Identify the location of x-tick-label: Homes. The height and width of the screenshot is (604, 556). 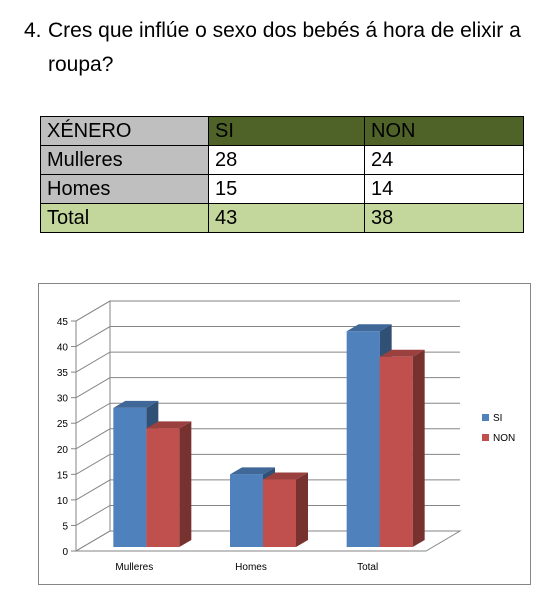
(251, 567).